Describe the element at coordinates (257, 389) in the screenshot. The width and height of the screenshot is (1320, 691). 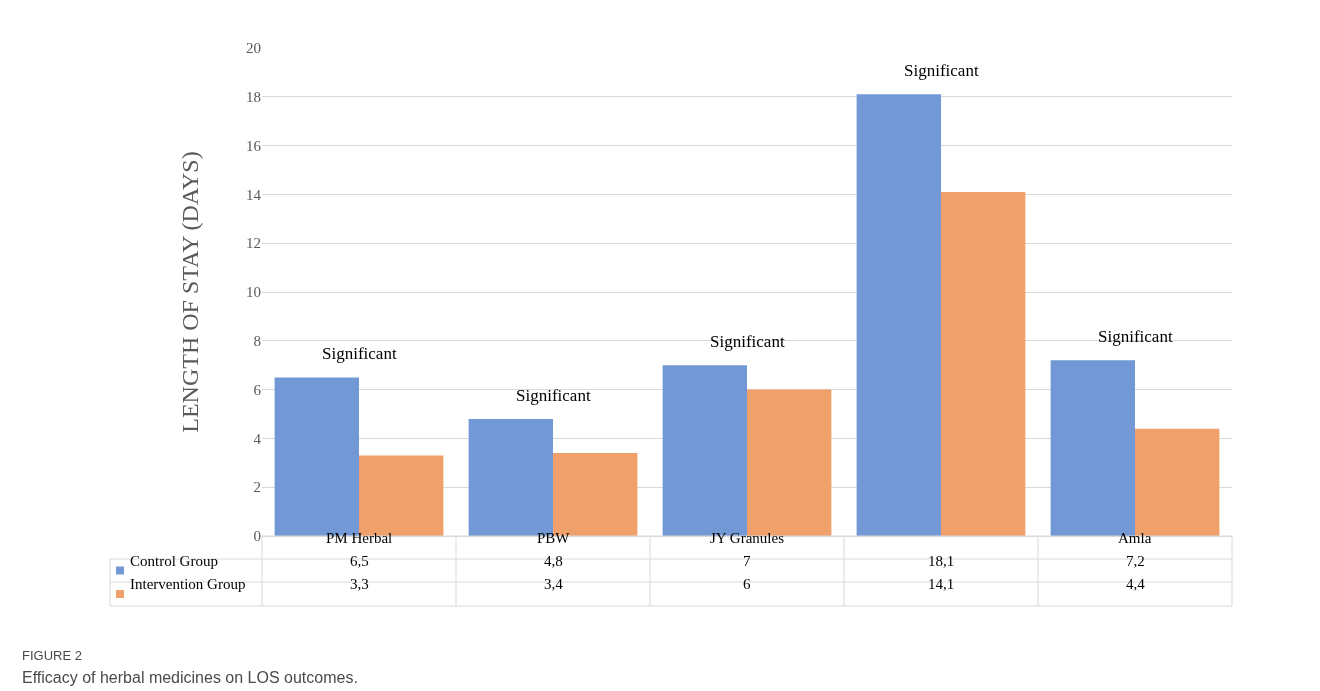
I see `y-tick-label: 6` at that location.